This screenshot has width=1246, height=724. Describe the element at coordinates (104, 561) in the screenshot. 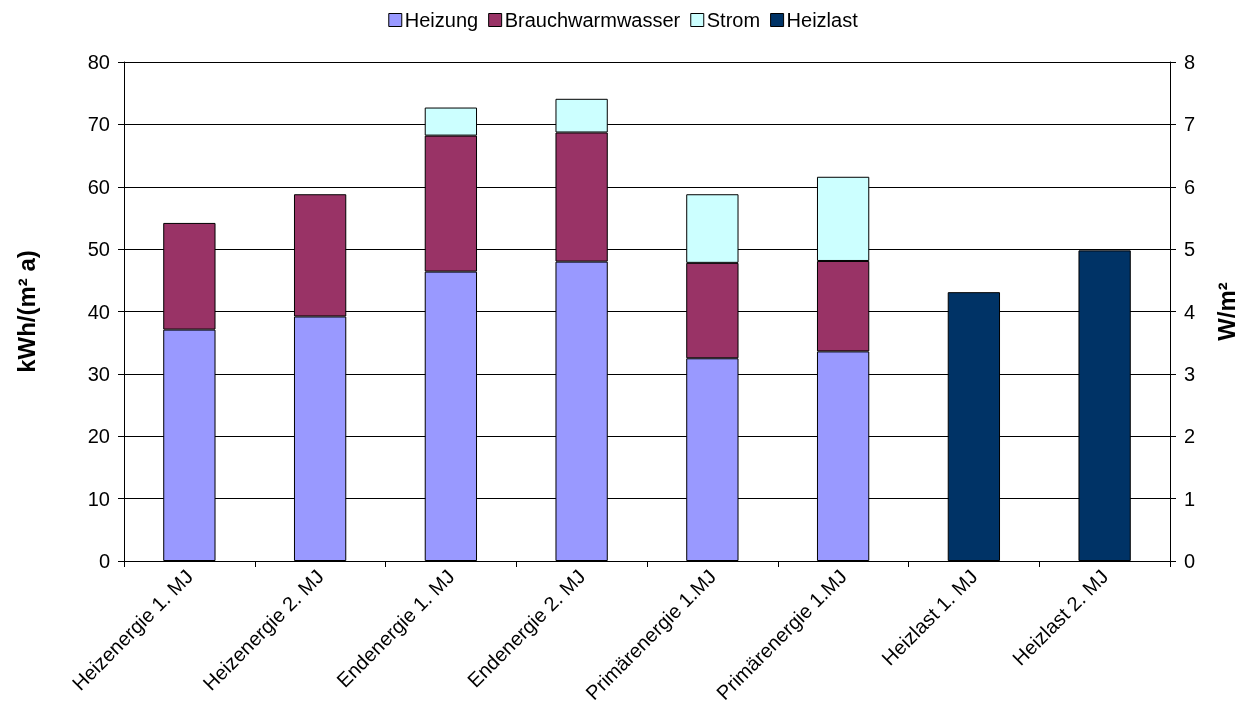

I see `y-tick-label: 0` at that location.